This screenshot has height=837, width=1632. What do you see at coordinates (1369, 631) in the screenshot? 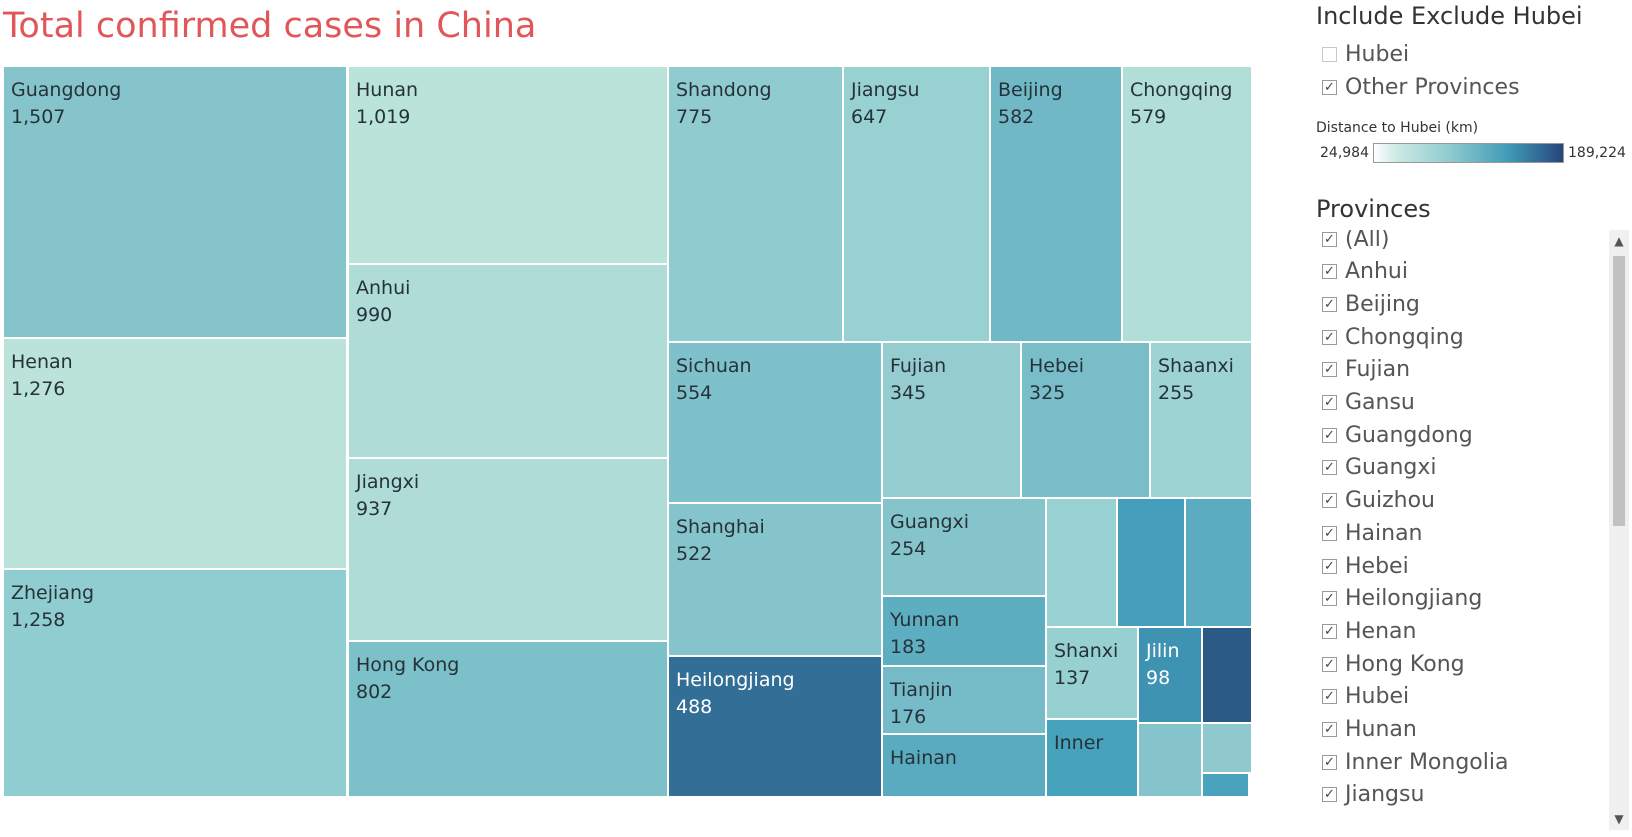
I see `filter-option: ✓ Henan` at bounding box center [1369, 631].